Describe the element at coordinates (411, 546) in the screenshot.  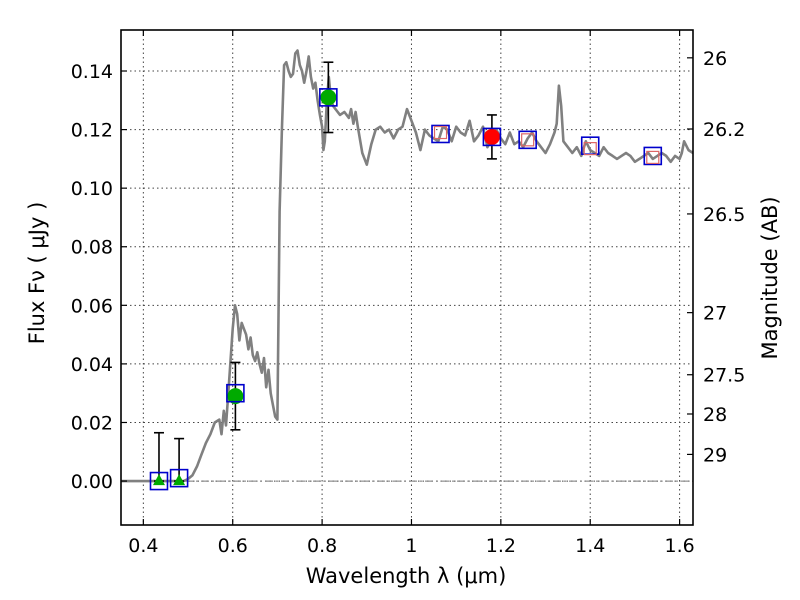
I see `x-tick-label: 1` at that location.